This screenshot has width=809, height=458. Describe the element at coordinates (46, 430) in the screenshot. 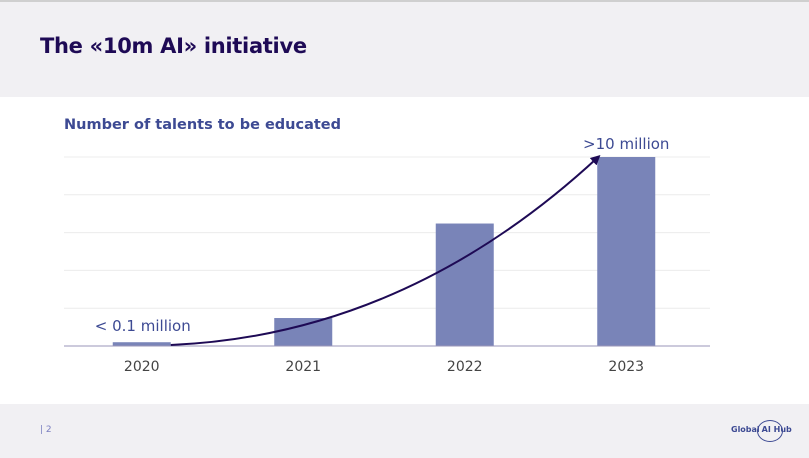

I see `page-number: | 2` at that location.